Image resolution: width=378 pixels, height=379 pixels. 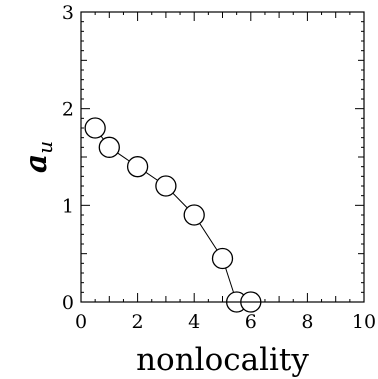 I want to click on x-tick-label: 8, so click(x=307, y=322).